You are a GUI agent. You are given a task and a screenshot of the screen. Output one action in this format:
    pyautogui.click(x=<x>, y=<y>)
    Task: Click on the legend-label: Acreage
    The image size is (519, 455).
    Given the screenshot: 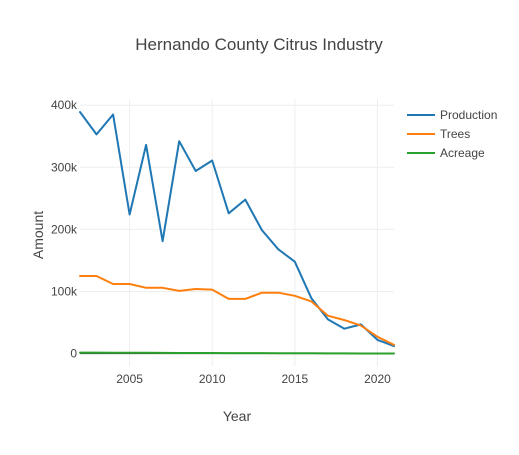 What is the action you would take?
    pyautogui.click(x=462, y=153)
    